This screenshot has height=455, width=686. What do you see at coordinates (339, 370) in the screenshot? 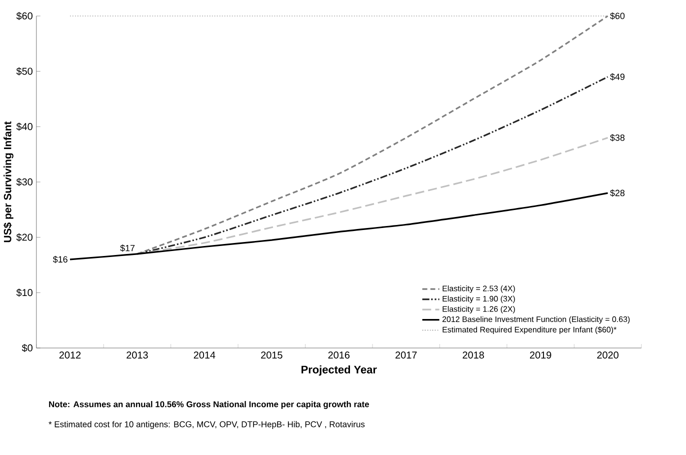
I see `x-axis-title: Projected Year` at bounding box center [339, 370].